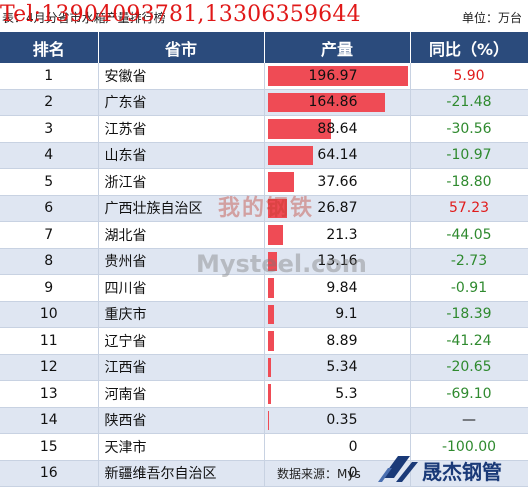 The image size is (528, 487). Describe the element at coordinates (49, 208) in the screenshot. I see `rank-cell: 6` at that location.